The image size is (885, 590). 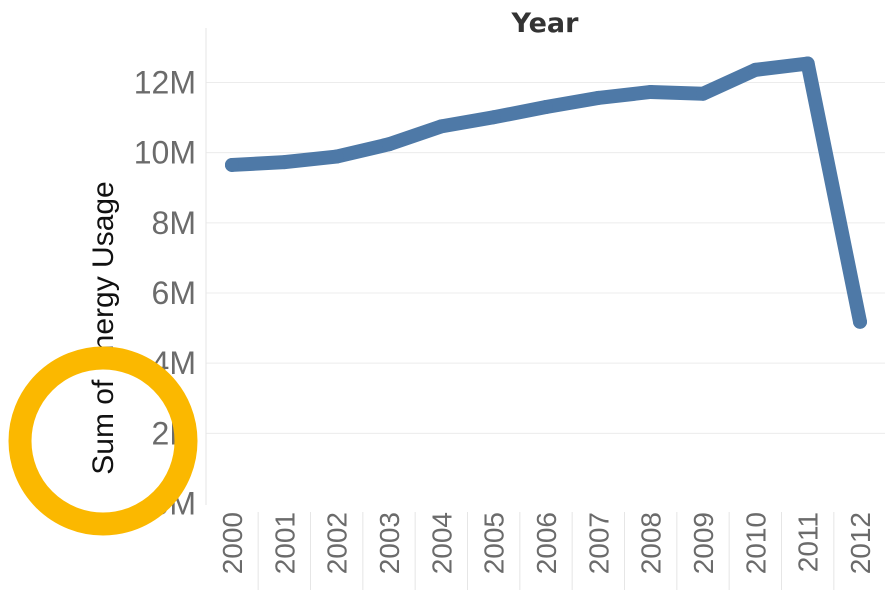 I want to click on x-tick-label: 2006, so click(x=546, y=543).